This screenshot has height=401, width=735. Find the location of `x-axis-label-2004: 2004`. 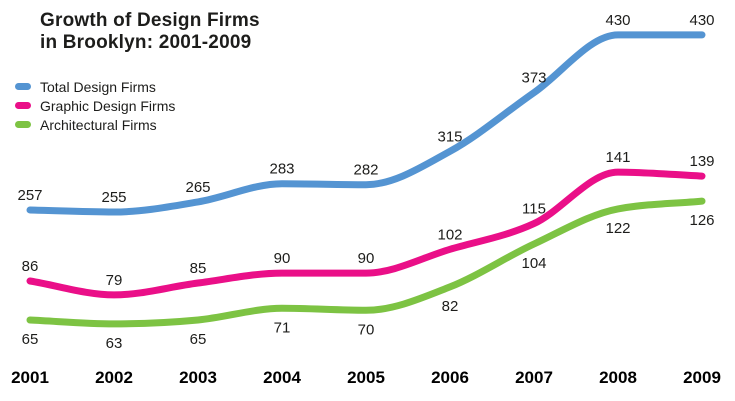

x-axis-label-2004: 2004 is located at coordinates (282, 377).